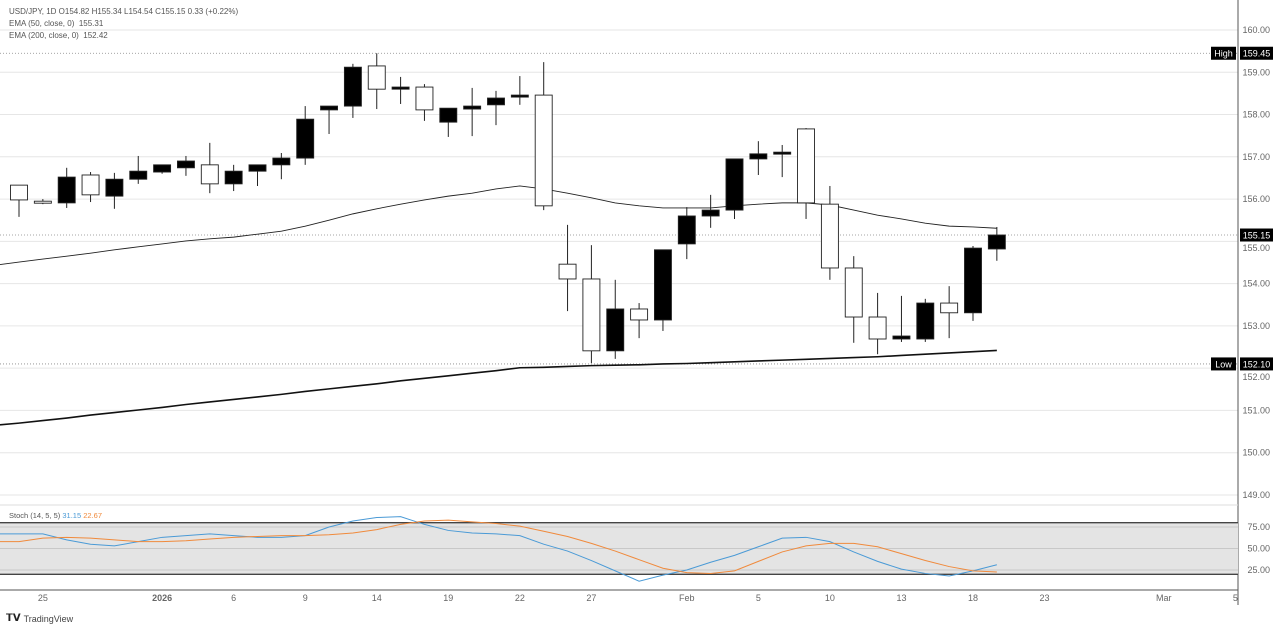 The width and height of the screenshot is (1280, 630). Describe the element at coordinates (1258, 570) in the screenshot. I see `stoch-tick-label: 25.00` at that location.